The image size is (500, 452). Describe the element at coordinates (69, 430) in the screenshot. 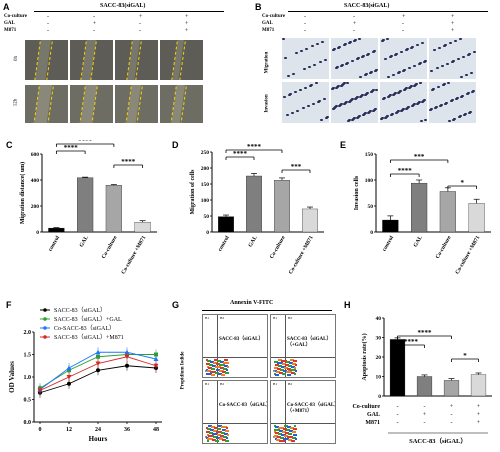

I see `x-tick-label: 12` at that location.